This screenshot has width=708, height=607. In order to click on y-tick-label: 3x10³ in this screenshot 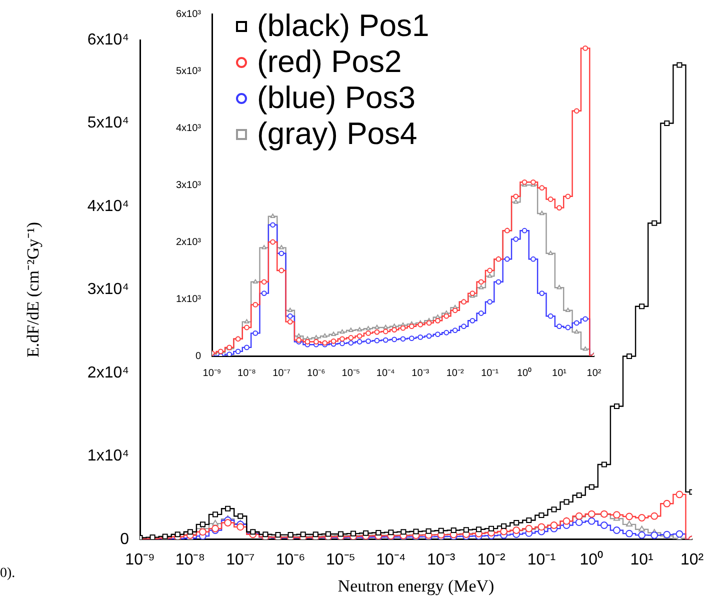, I will do `click(189, 185)`.